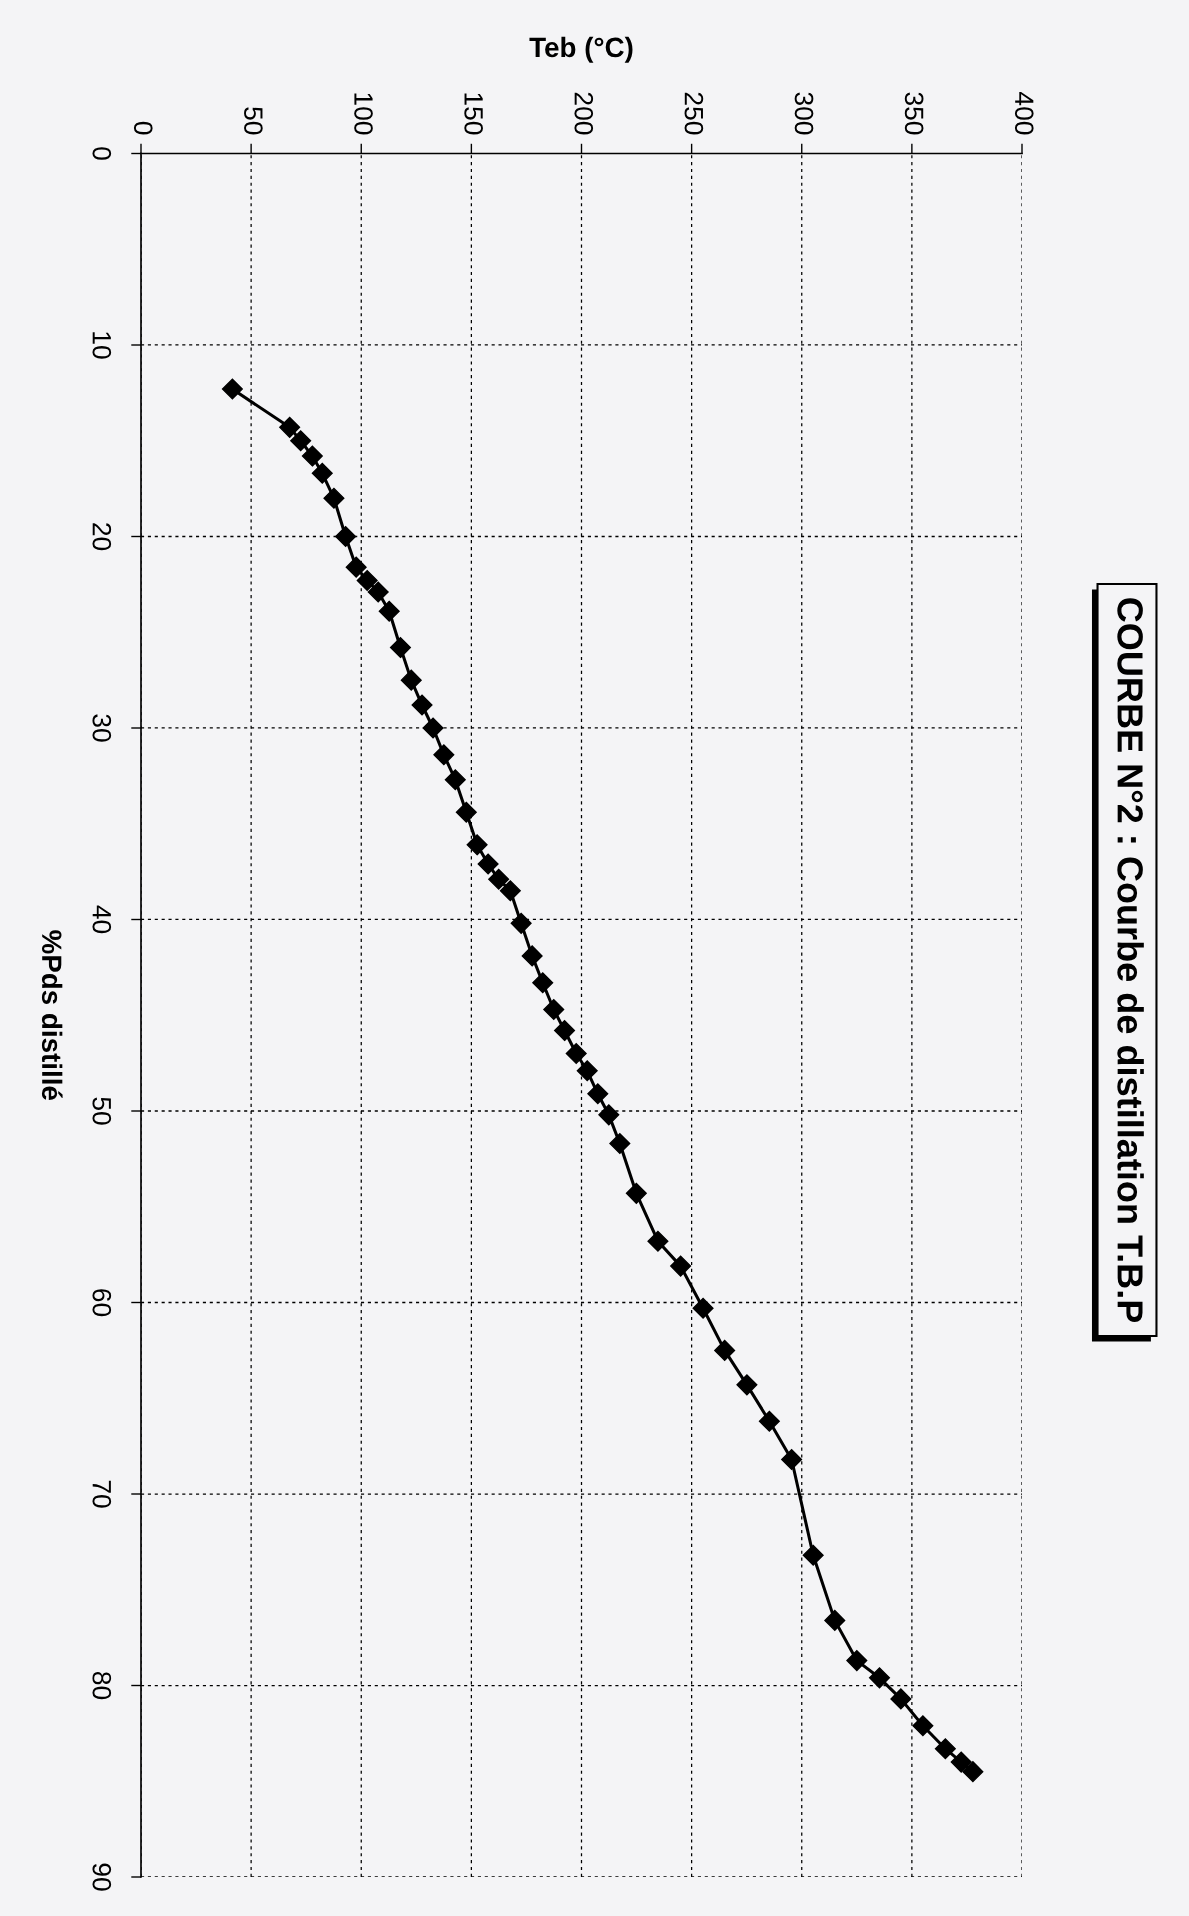  Describe the element at coordinates (581, 49) in the screenshot. I see `x-axis-title: Teb (°C)` at that location.